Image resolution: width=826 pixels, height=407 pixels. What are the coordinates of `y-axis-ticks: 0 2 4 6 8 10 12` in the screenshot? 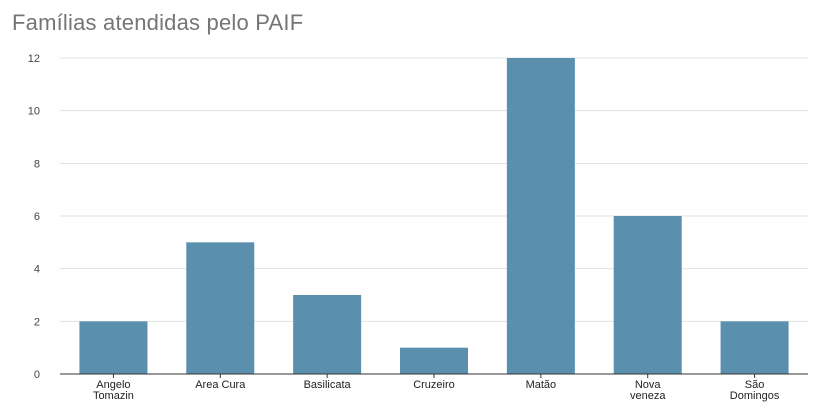 It's located at (34, 217).